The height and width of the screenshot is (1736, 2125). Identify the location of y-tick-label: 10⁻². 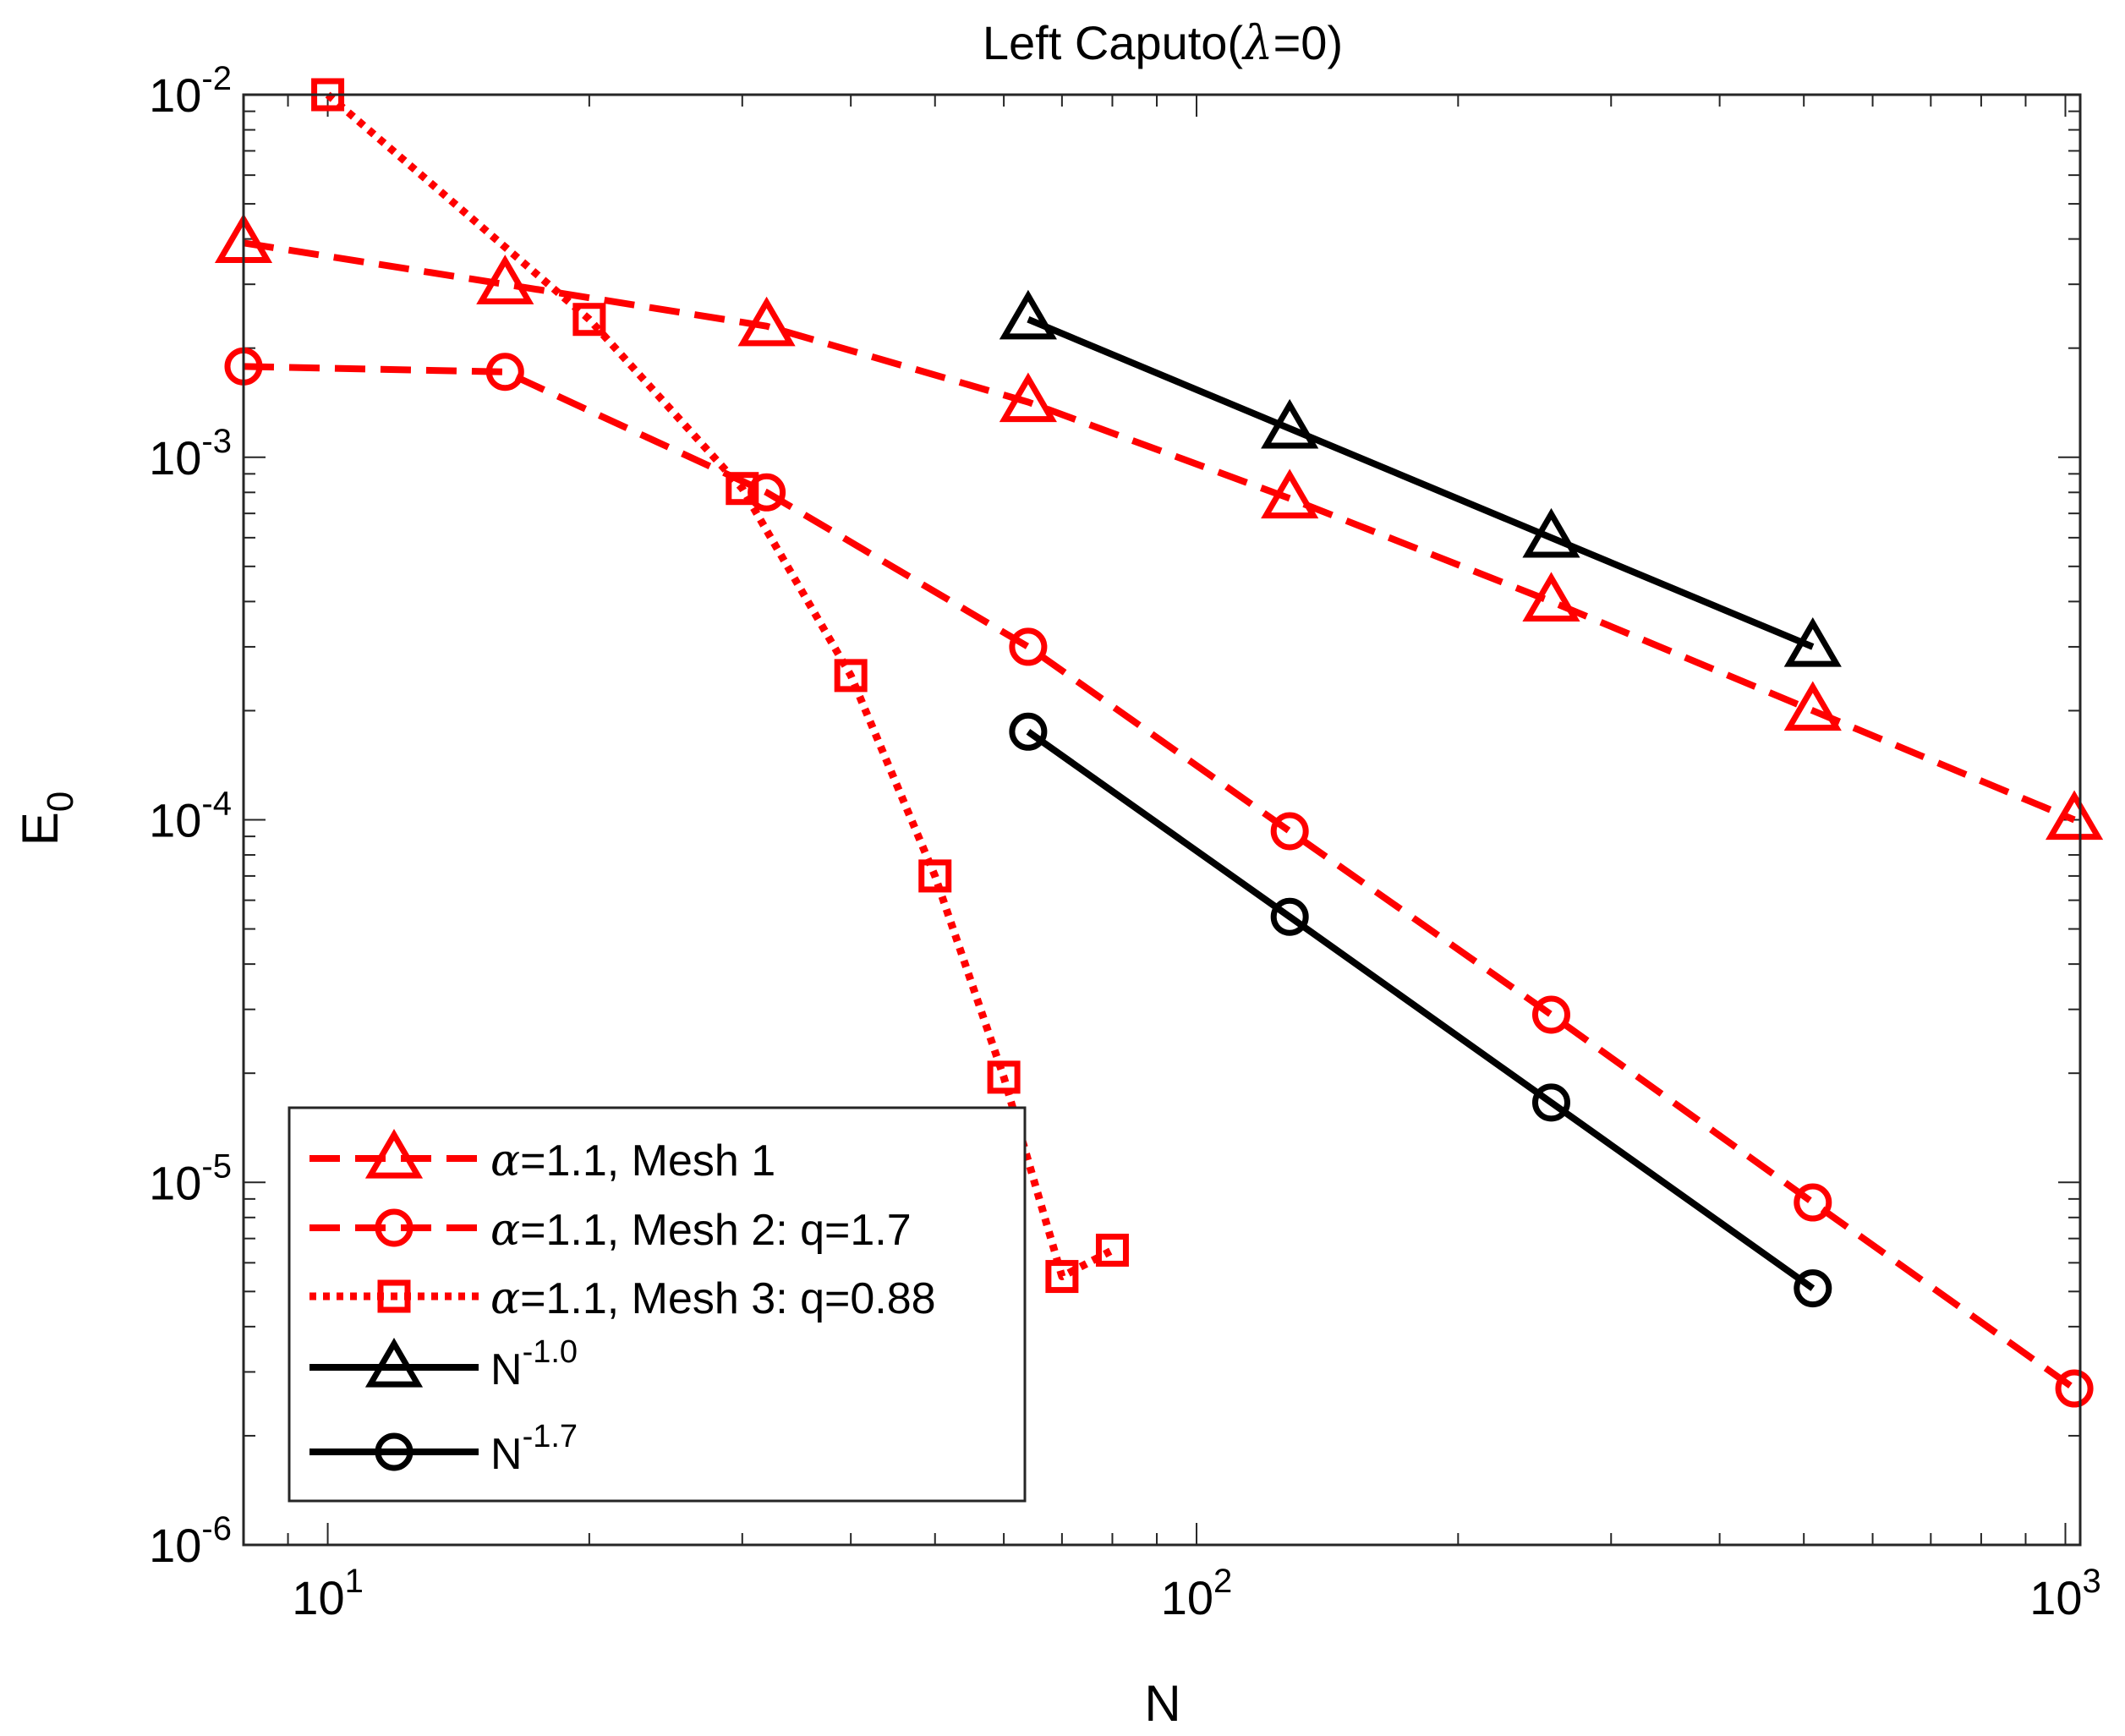
(190, 91).